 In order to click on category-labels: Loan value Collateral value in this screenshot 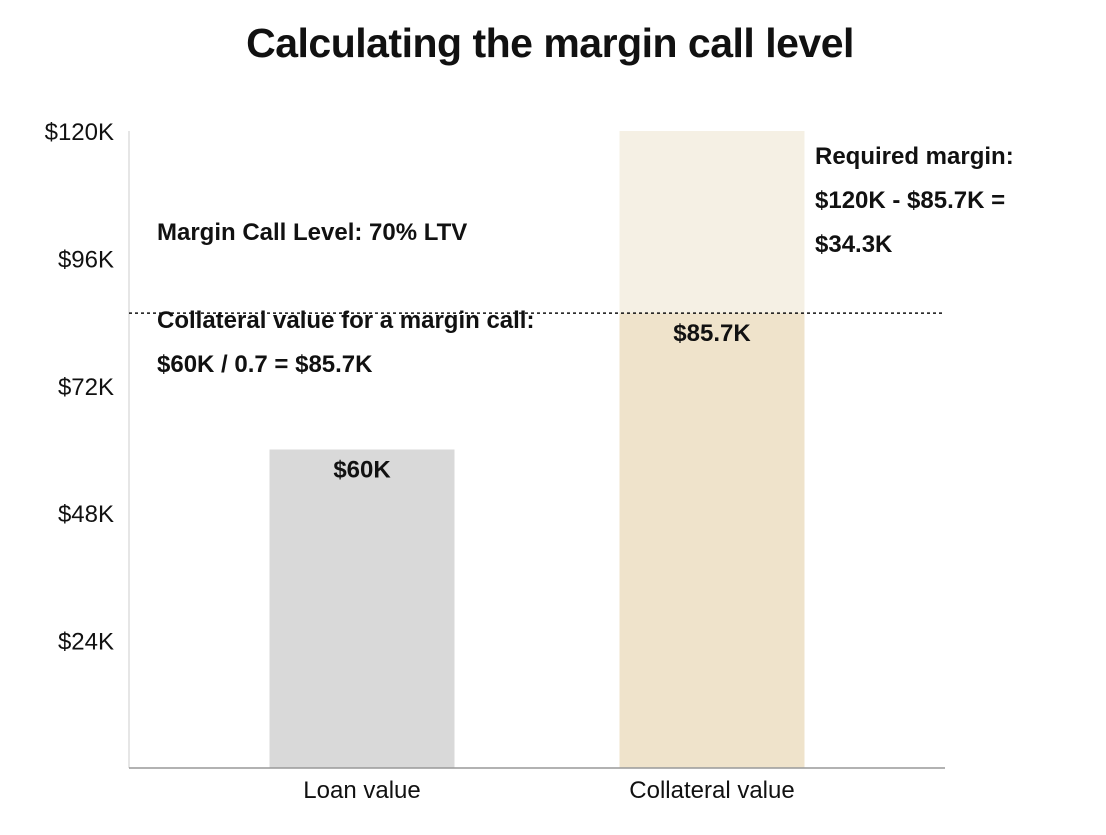, I will do `click(548, 790)`.